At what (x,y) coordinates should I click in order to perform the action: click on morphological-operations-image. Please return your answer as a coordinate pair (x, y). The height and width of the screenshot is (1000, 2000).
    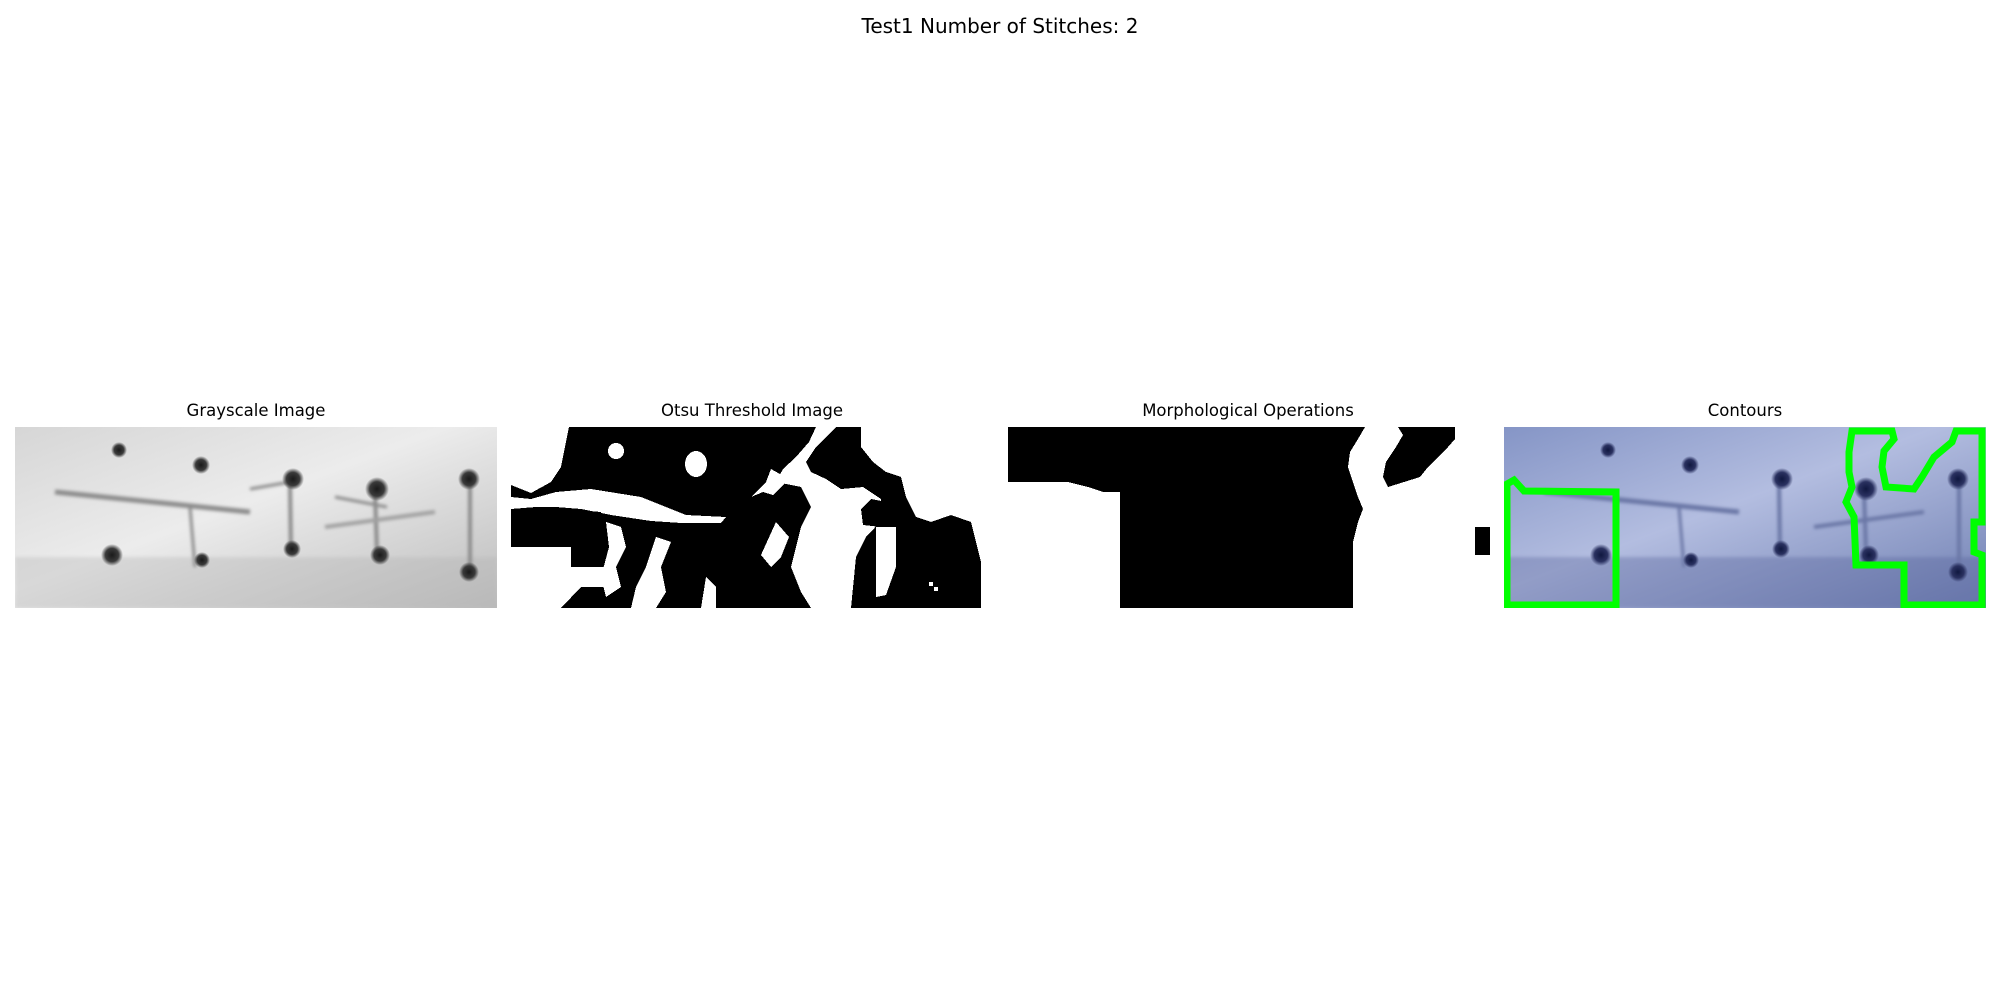
    Looking at the image, I should click on (1249, 517).